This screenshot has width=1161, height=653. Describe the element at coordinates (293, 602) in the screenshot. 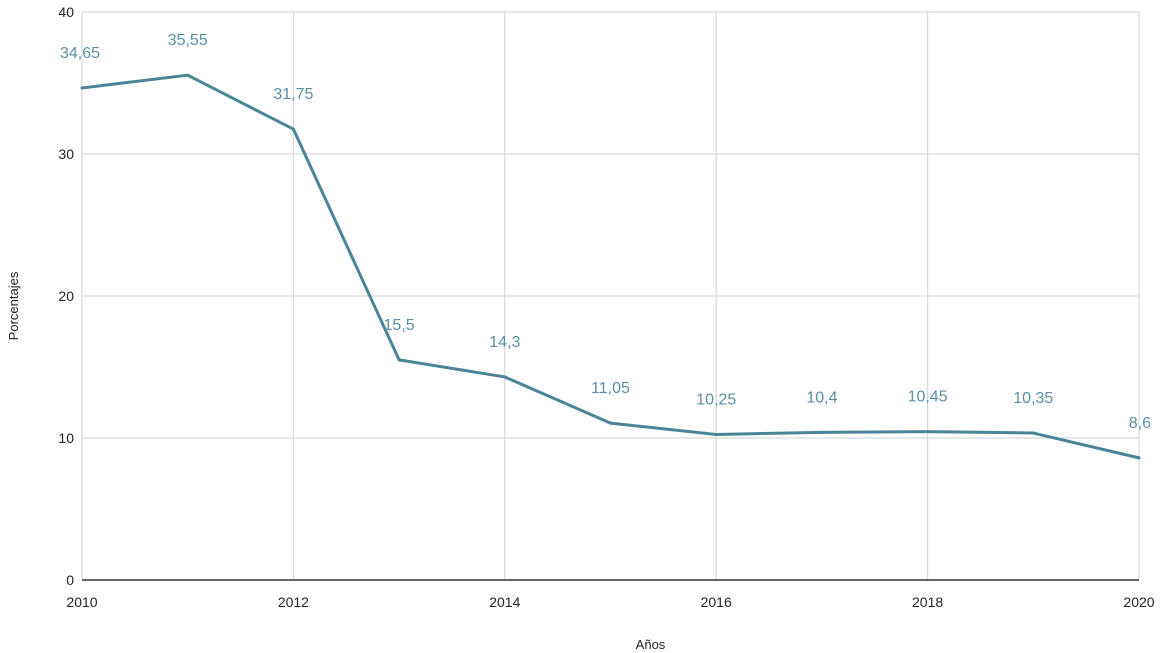

I see `x-tick-label: 2012` at that location.